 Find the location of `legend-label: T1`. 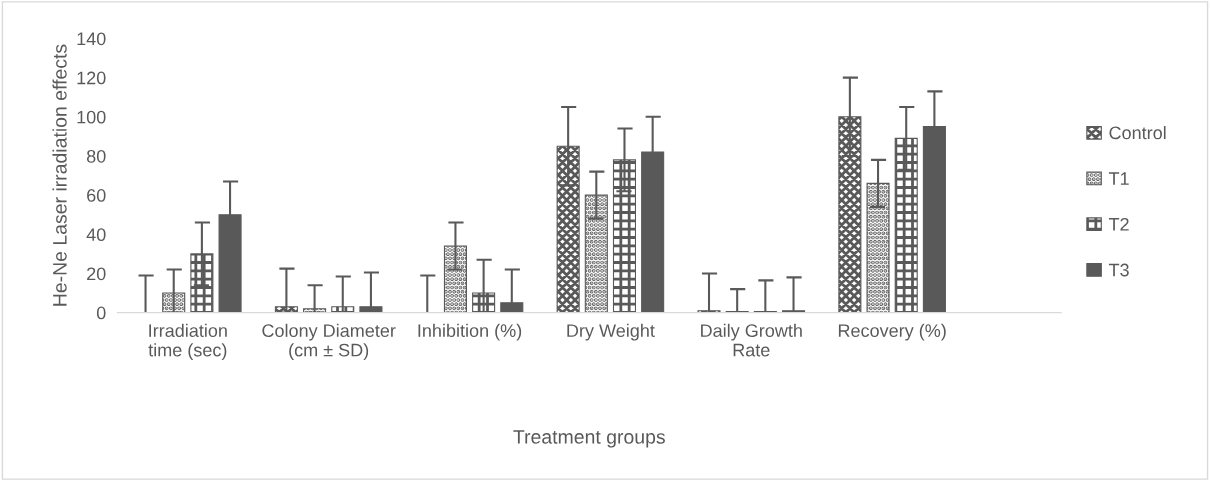

legend-label: T1 is located at coordinates (1118, 178).